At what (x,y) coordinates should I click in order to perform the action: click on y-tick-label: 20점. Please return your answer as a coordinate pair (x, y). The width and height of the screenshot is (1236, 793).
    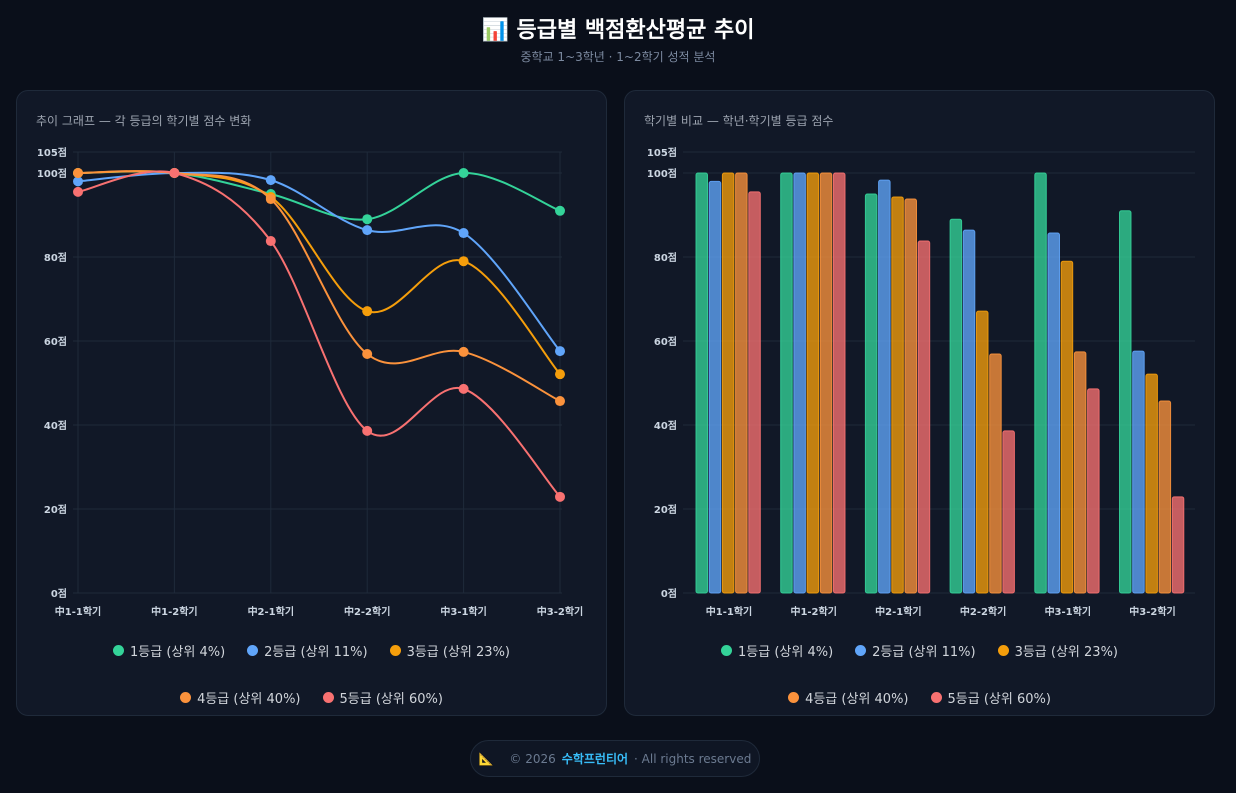
    Looking at the image, I should click on (55, 510).